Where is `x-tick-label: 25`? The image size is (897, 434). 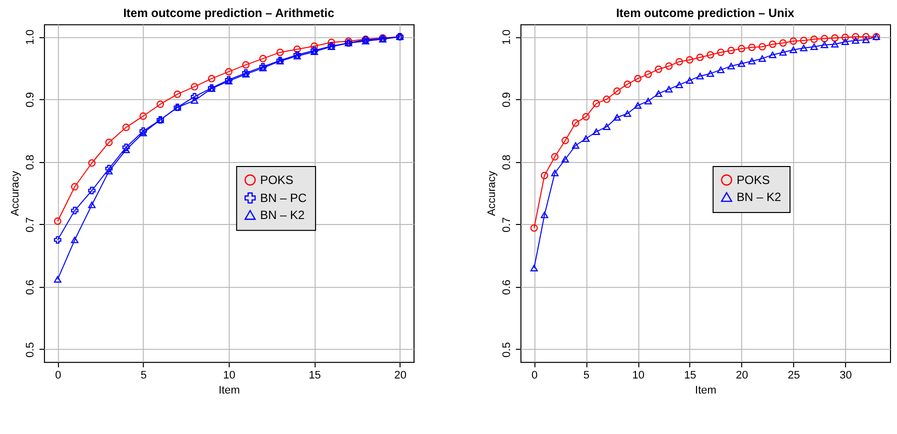
x-tick-label: 25 is located at coordinates (794, 375).